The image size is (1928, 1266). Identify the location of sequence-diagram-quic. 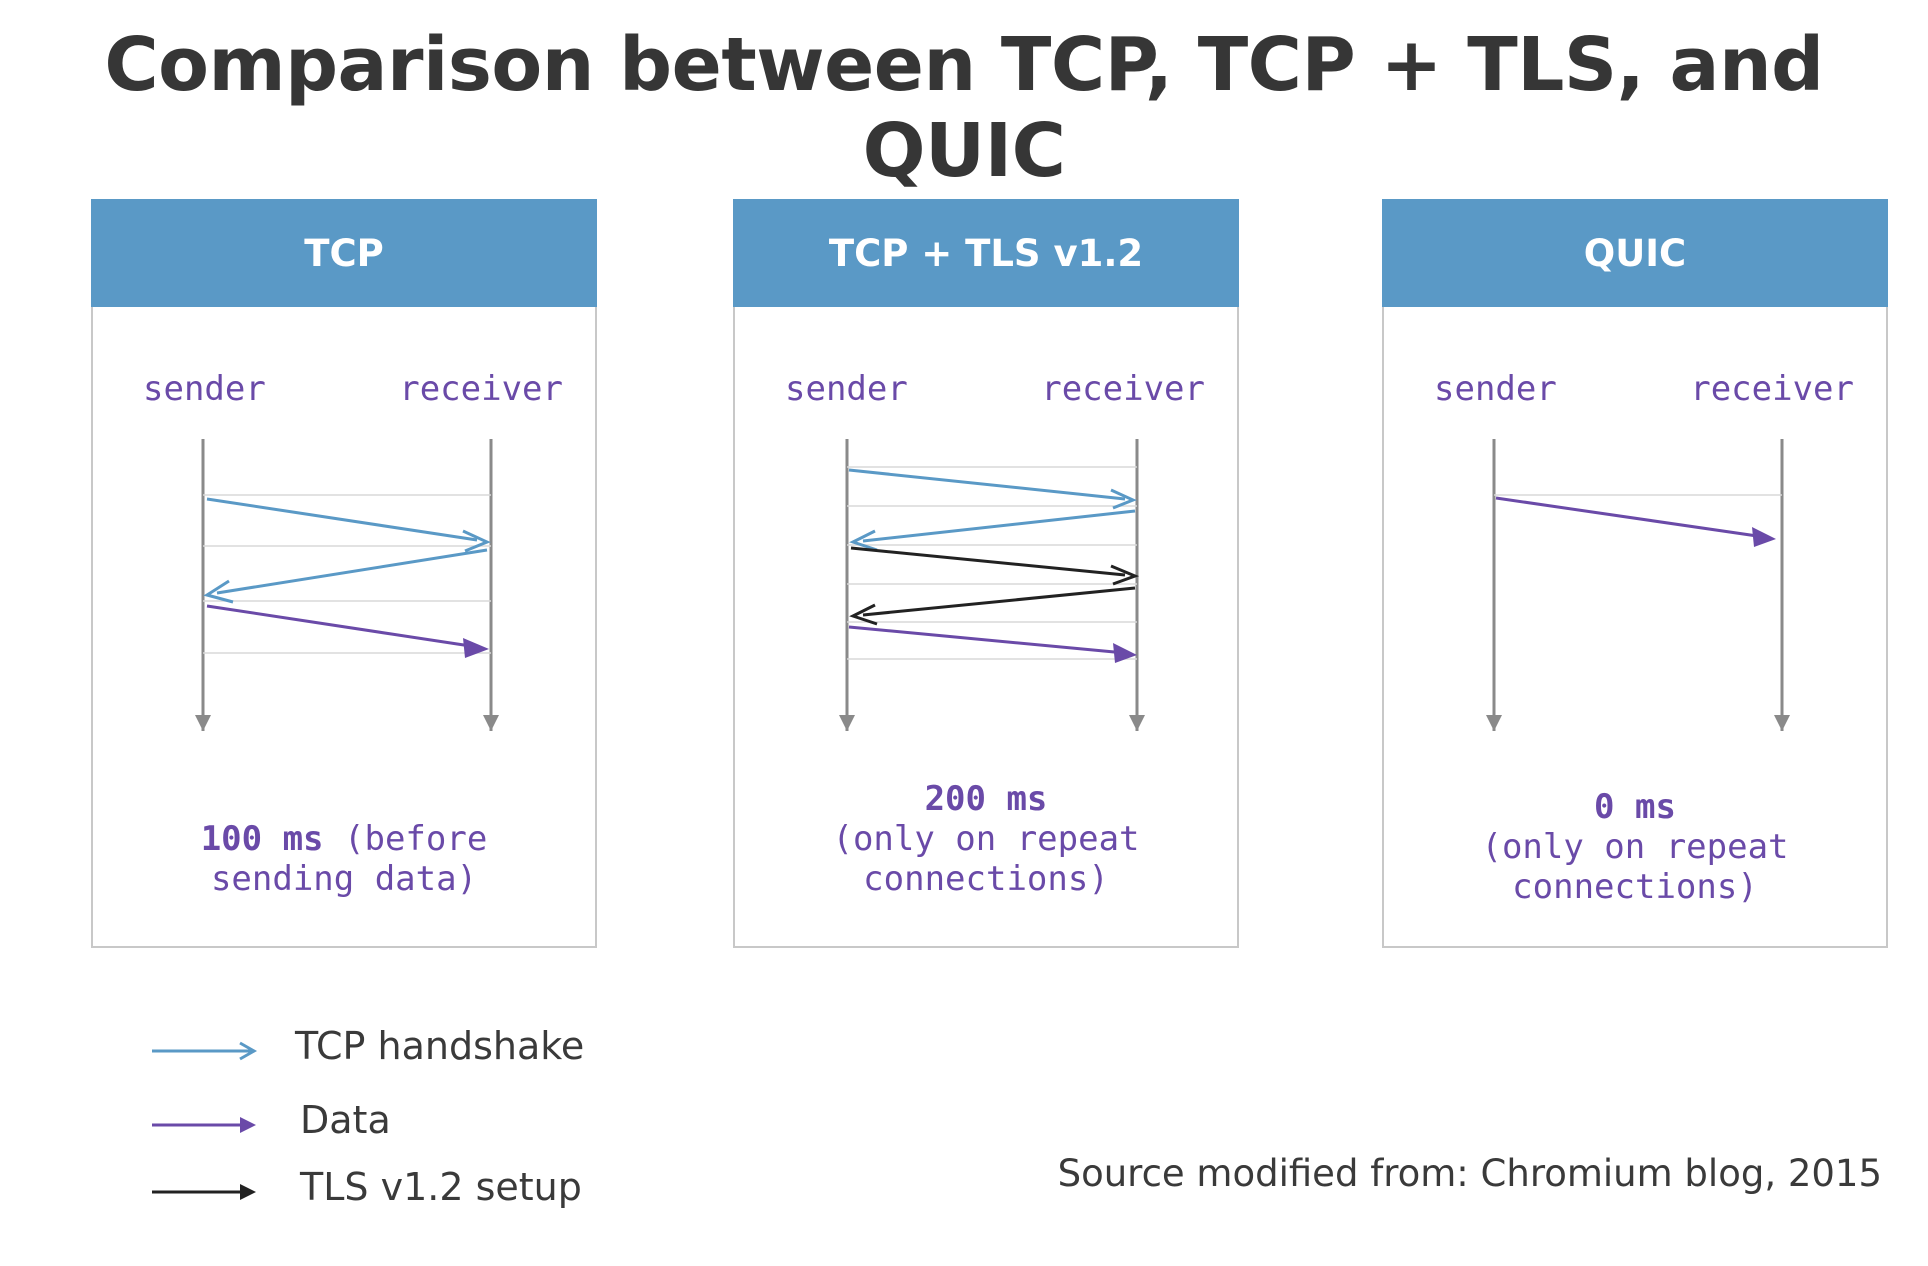
(1638, 585).